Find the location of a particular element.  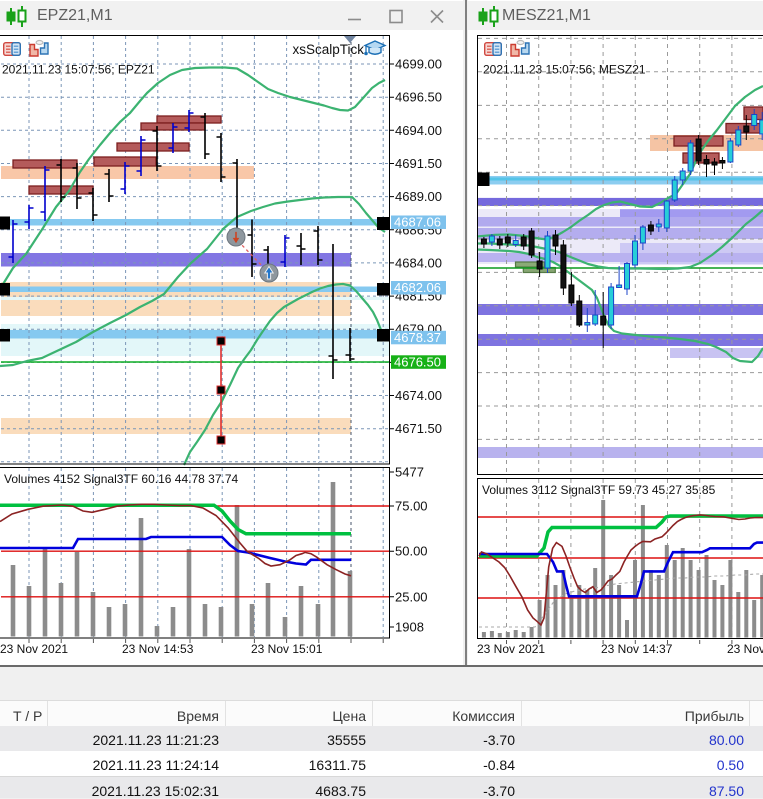

svg-text: 1908 is located at coordinates (409, 627).